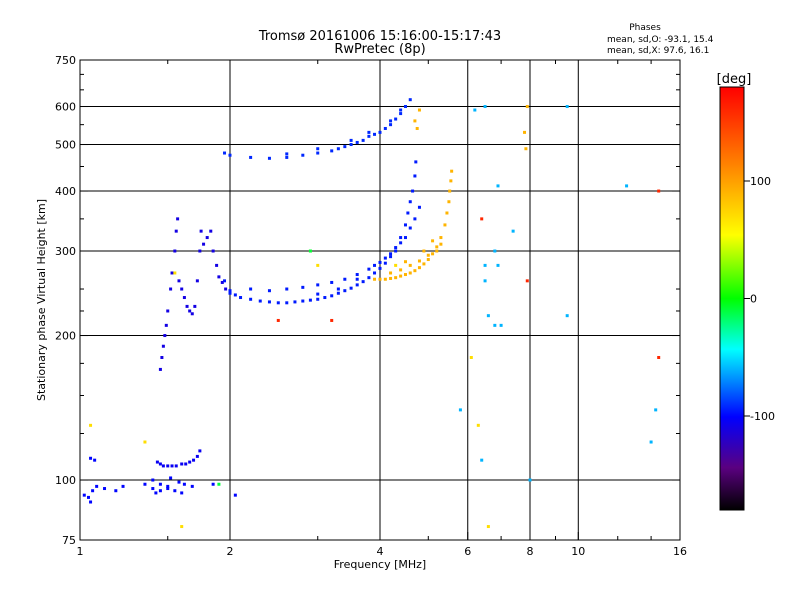 The width and height of the screenshot is (800, 600). Describe the element at coordinates (759, 299) in the screenshot. I see `colorbar-ticks: 100 0 -100` at that location.